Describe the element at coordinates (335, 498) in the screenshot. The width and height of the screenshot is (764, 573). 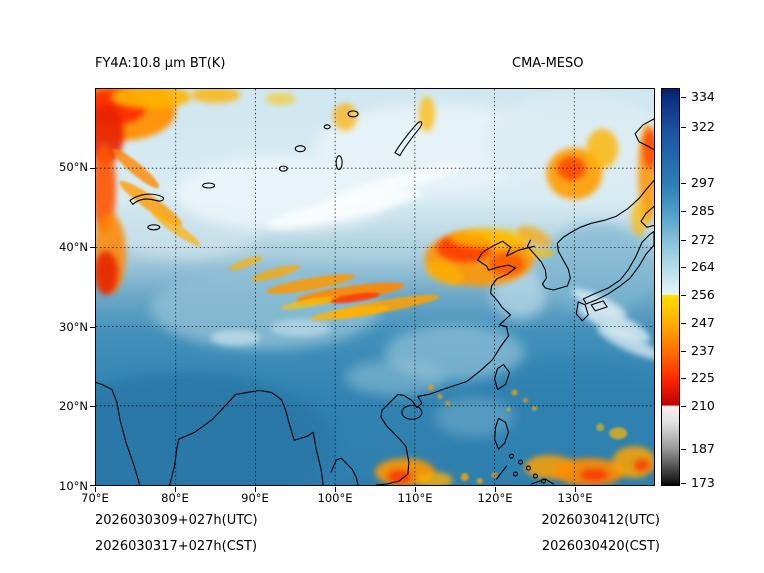
I see `x-tick-label-100e: 100°E` at that location.